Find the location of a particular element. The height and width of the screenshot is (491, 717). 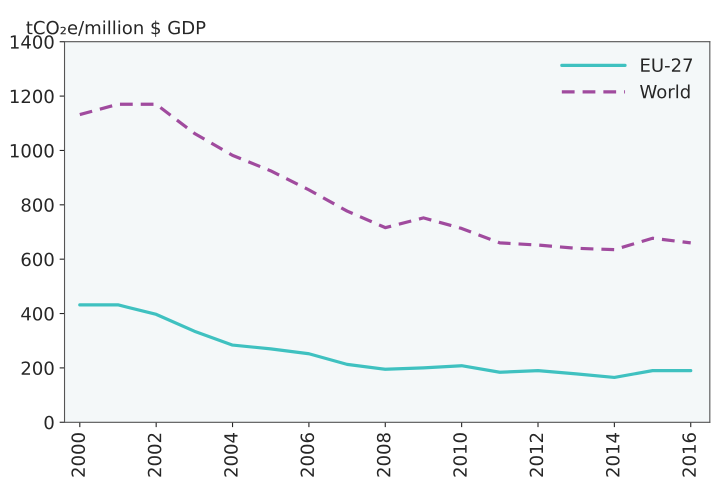

y-tick-label: 600 is located at coordinates (38, 259).